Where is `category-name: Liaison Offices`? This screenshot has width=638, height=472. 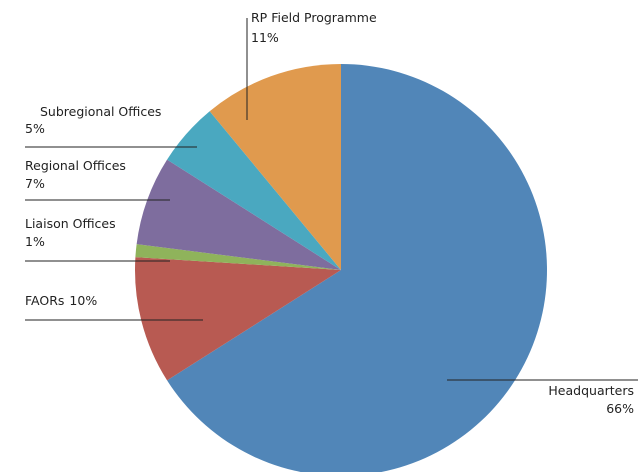
category-name: Liaison Offices is located at coordinates (70, 223).